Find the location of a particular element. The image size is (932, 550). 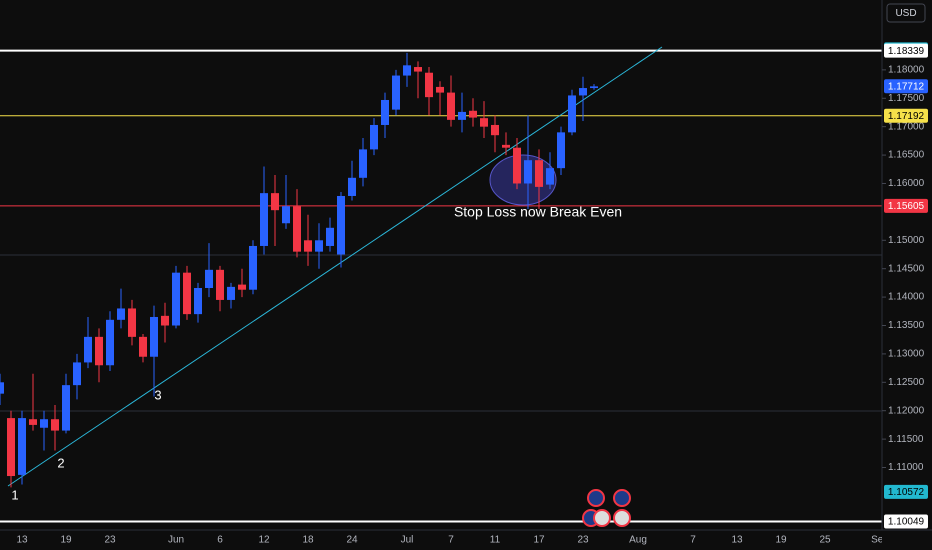

x-tick-label: 25 is located at coordinates (825, 540).